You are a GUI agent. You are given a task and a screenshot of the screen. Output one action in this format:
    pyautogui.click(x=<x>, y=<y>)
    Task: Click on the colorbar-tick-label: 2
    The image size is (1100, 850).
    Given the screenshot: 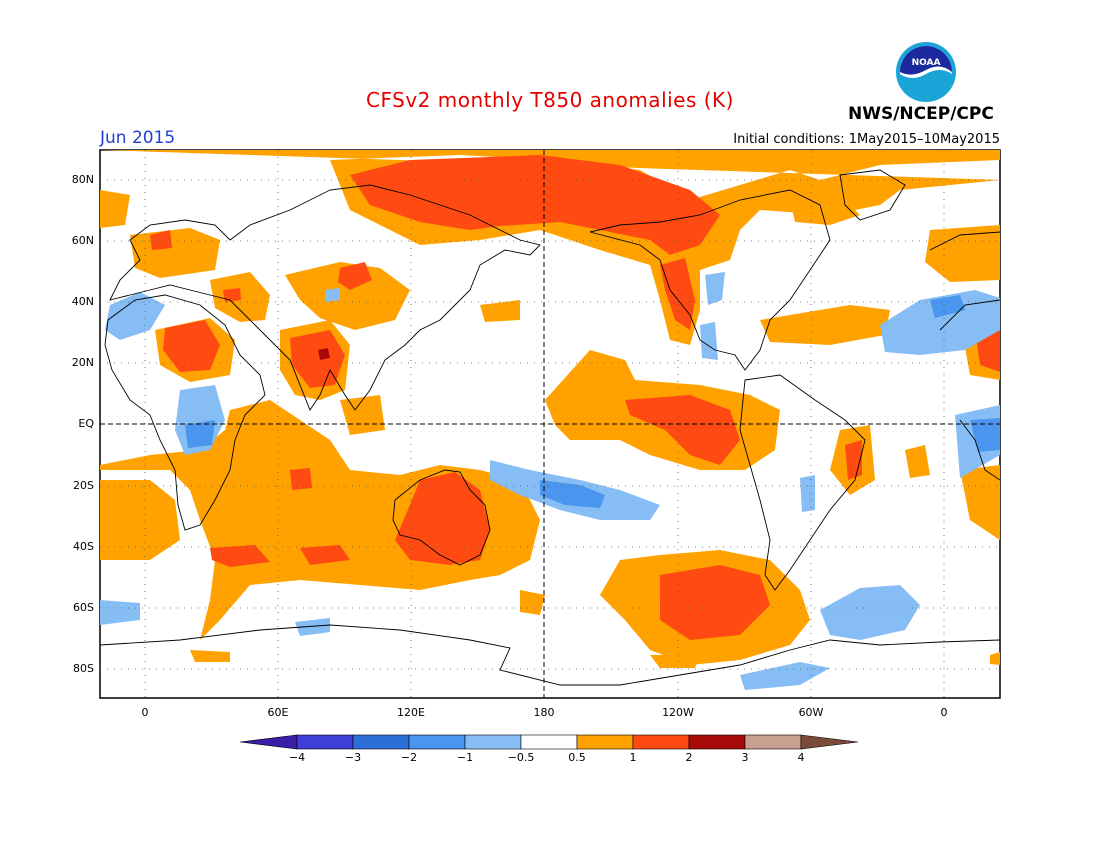 What is the action you would take?
    pyautogui.click(x=689, y=757)
    